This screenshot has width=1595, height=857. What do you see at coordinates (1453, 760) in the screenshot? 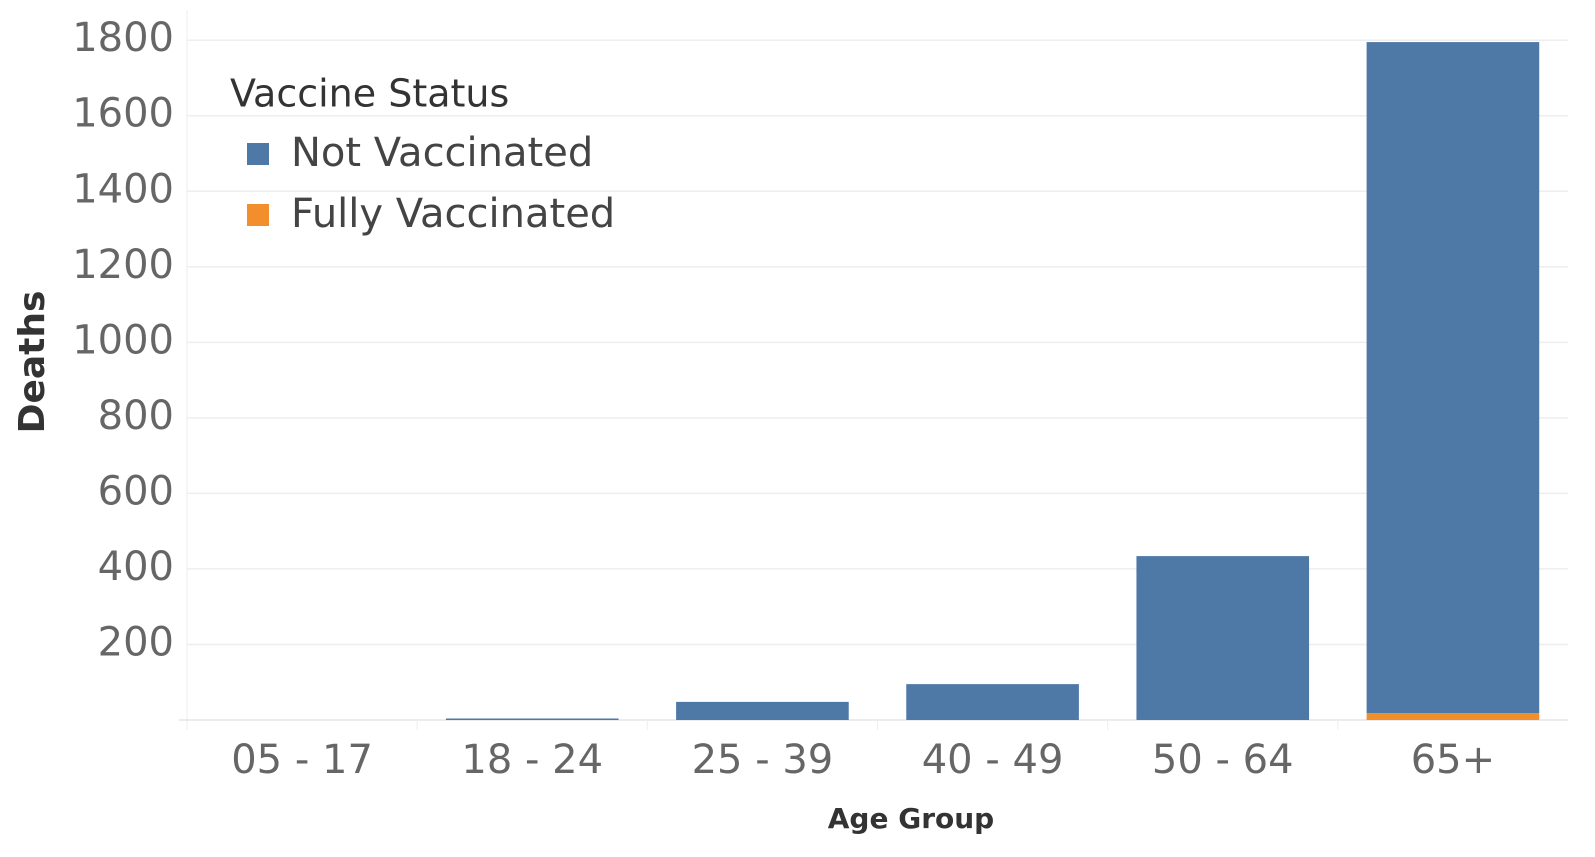
I see `x-tick-label: 65+` at bounding box center [1453, 760].